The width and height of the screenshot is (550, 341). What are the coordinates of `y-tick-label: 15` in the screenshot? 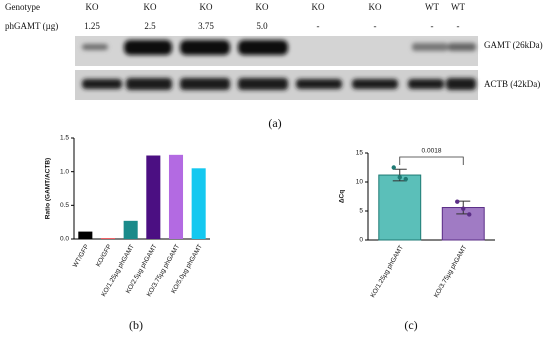 It's located at (360, 153).